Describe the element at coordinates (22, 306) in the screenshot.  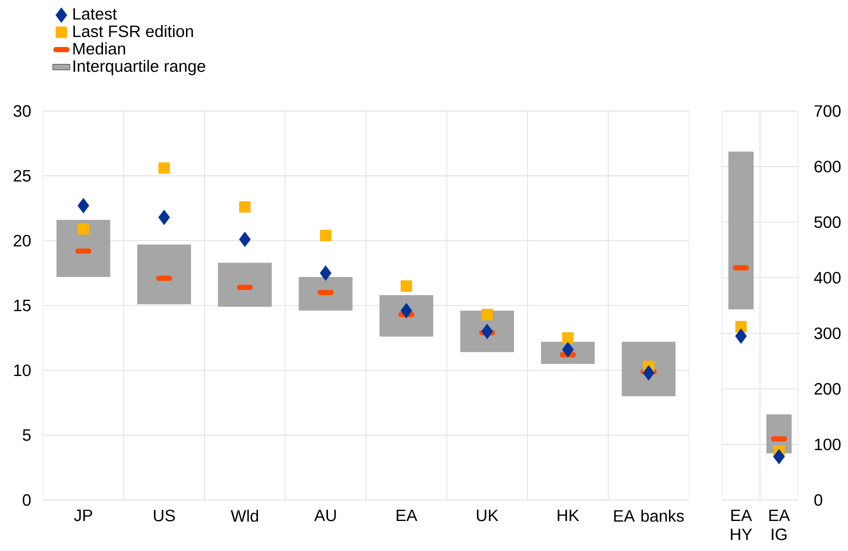
I see `y-tick-label: 15` at that location.